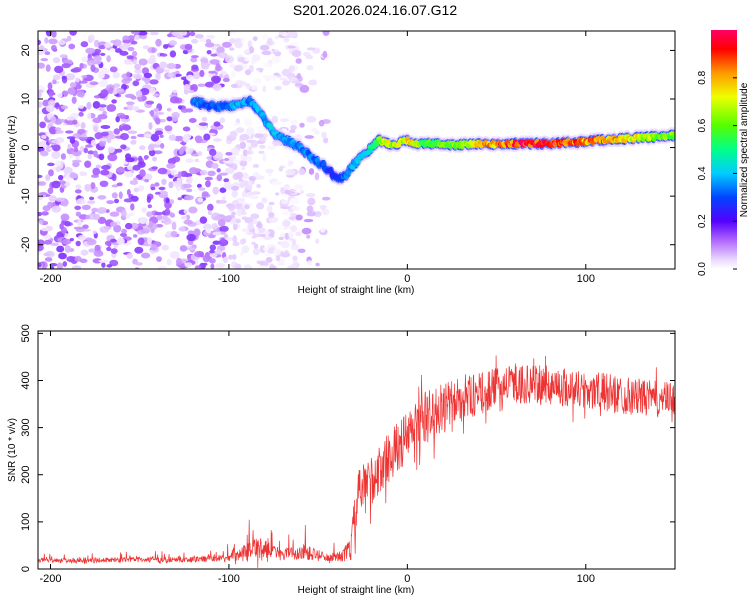 This screenshot has width=750, height=600. I want to click on snr-y-tick-label: 500, so click(26, 333).